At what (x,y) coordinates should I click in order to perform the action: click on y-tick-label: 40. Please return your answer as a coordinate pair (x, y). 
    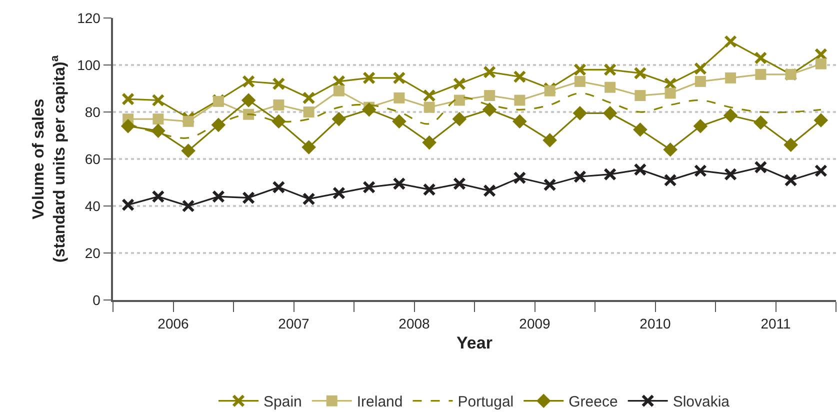
    Looking at the image, I should click on (92, 206).